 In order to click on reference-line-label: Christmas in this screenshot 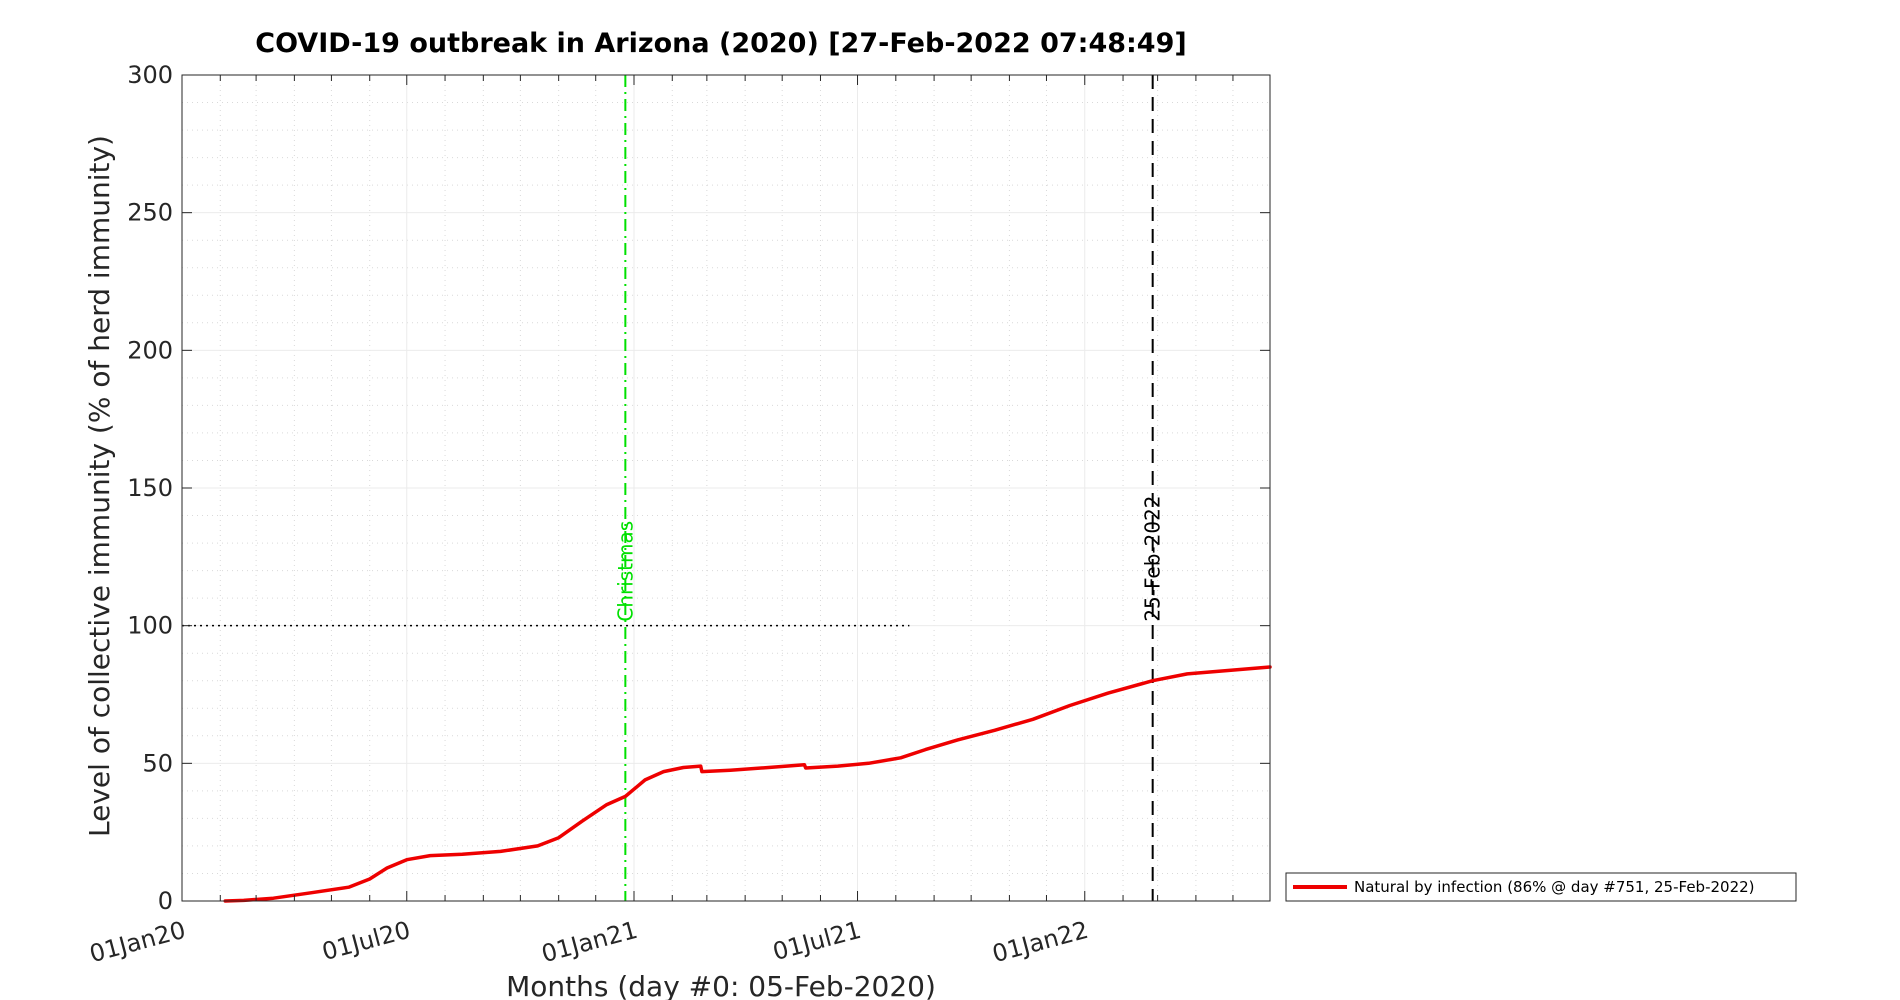, I will do `click(625, 571)`.